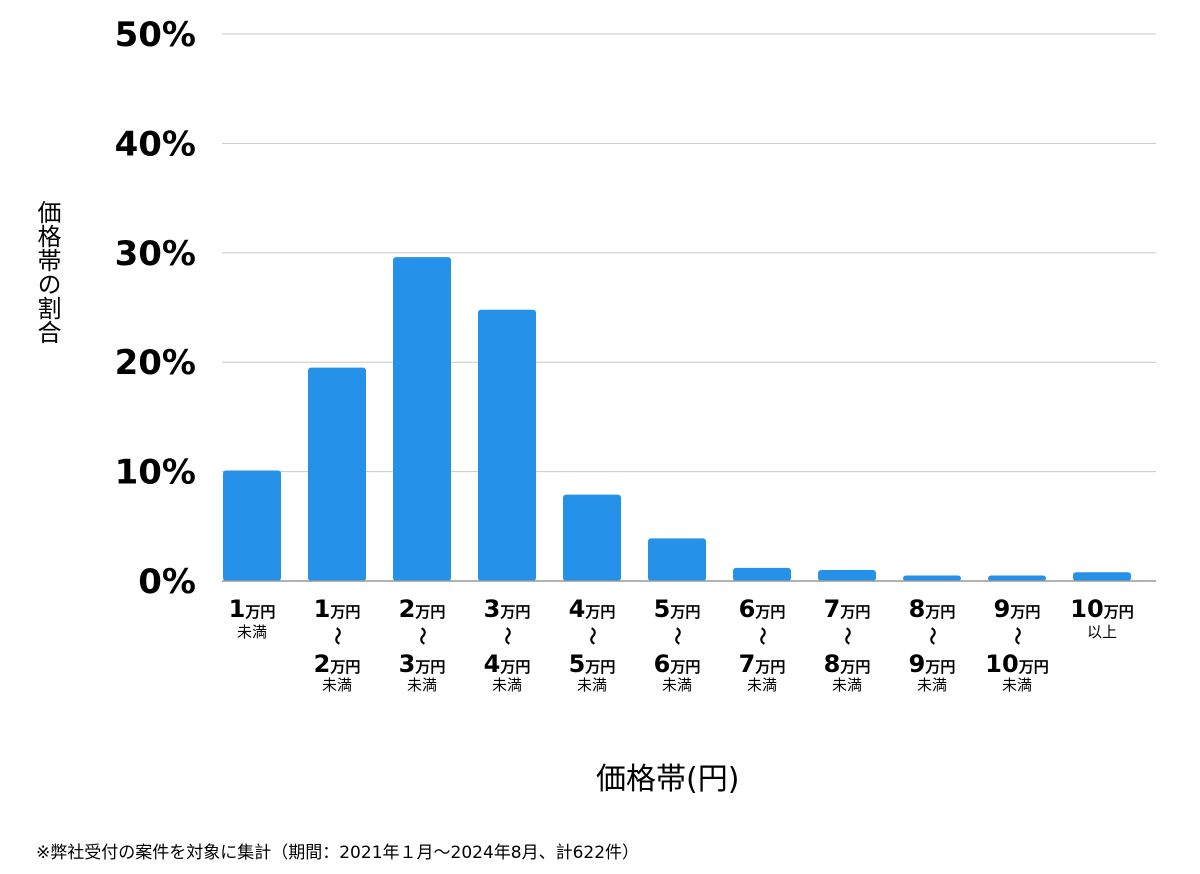  I want to click on x-tick-note: 以上, so click(1102, 632).